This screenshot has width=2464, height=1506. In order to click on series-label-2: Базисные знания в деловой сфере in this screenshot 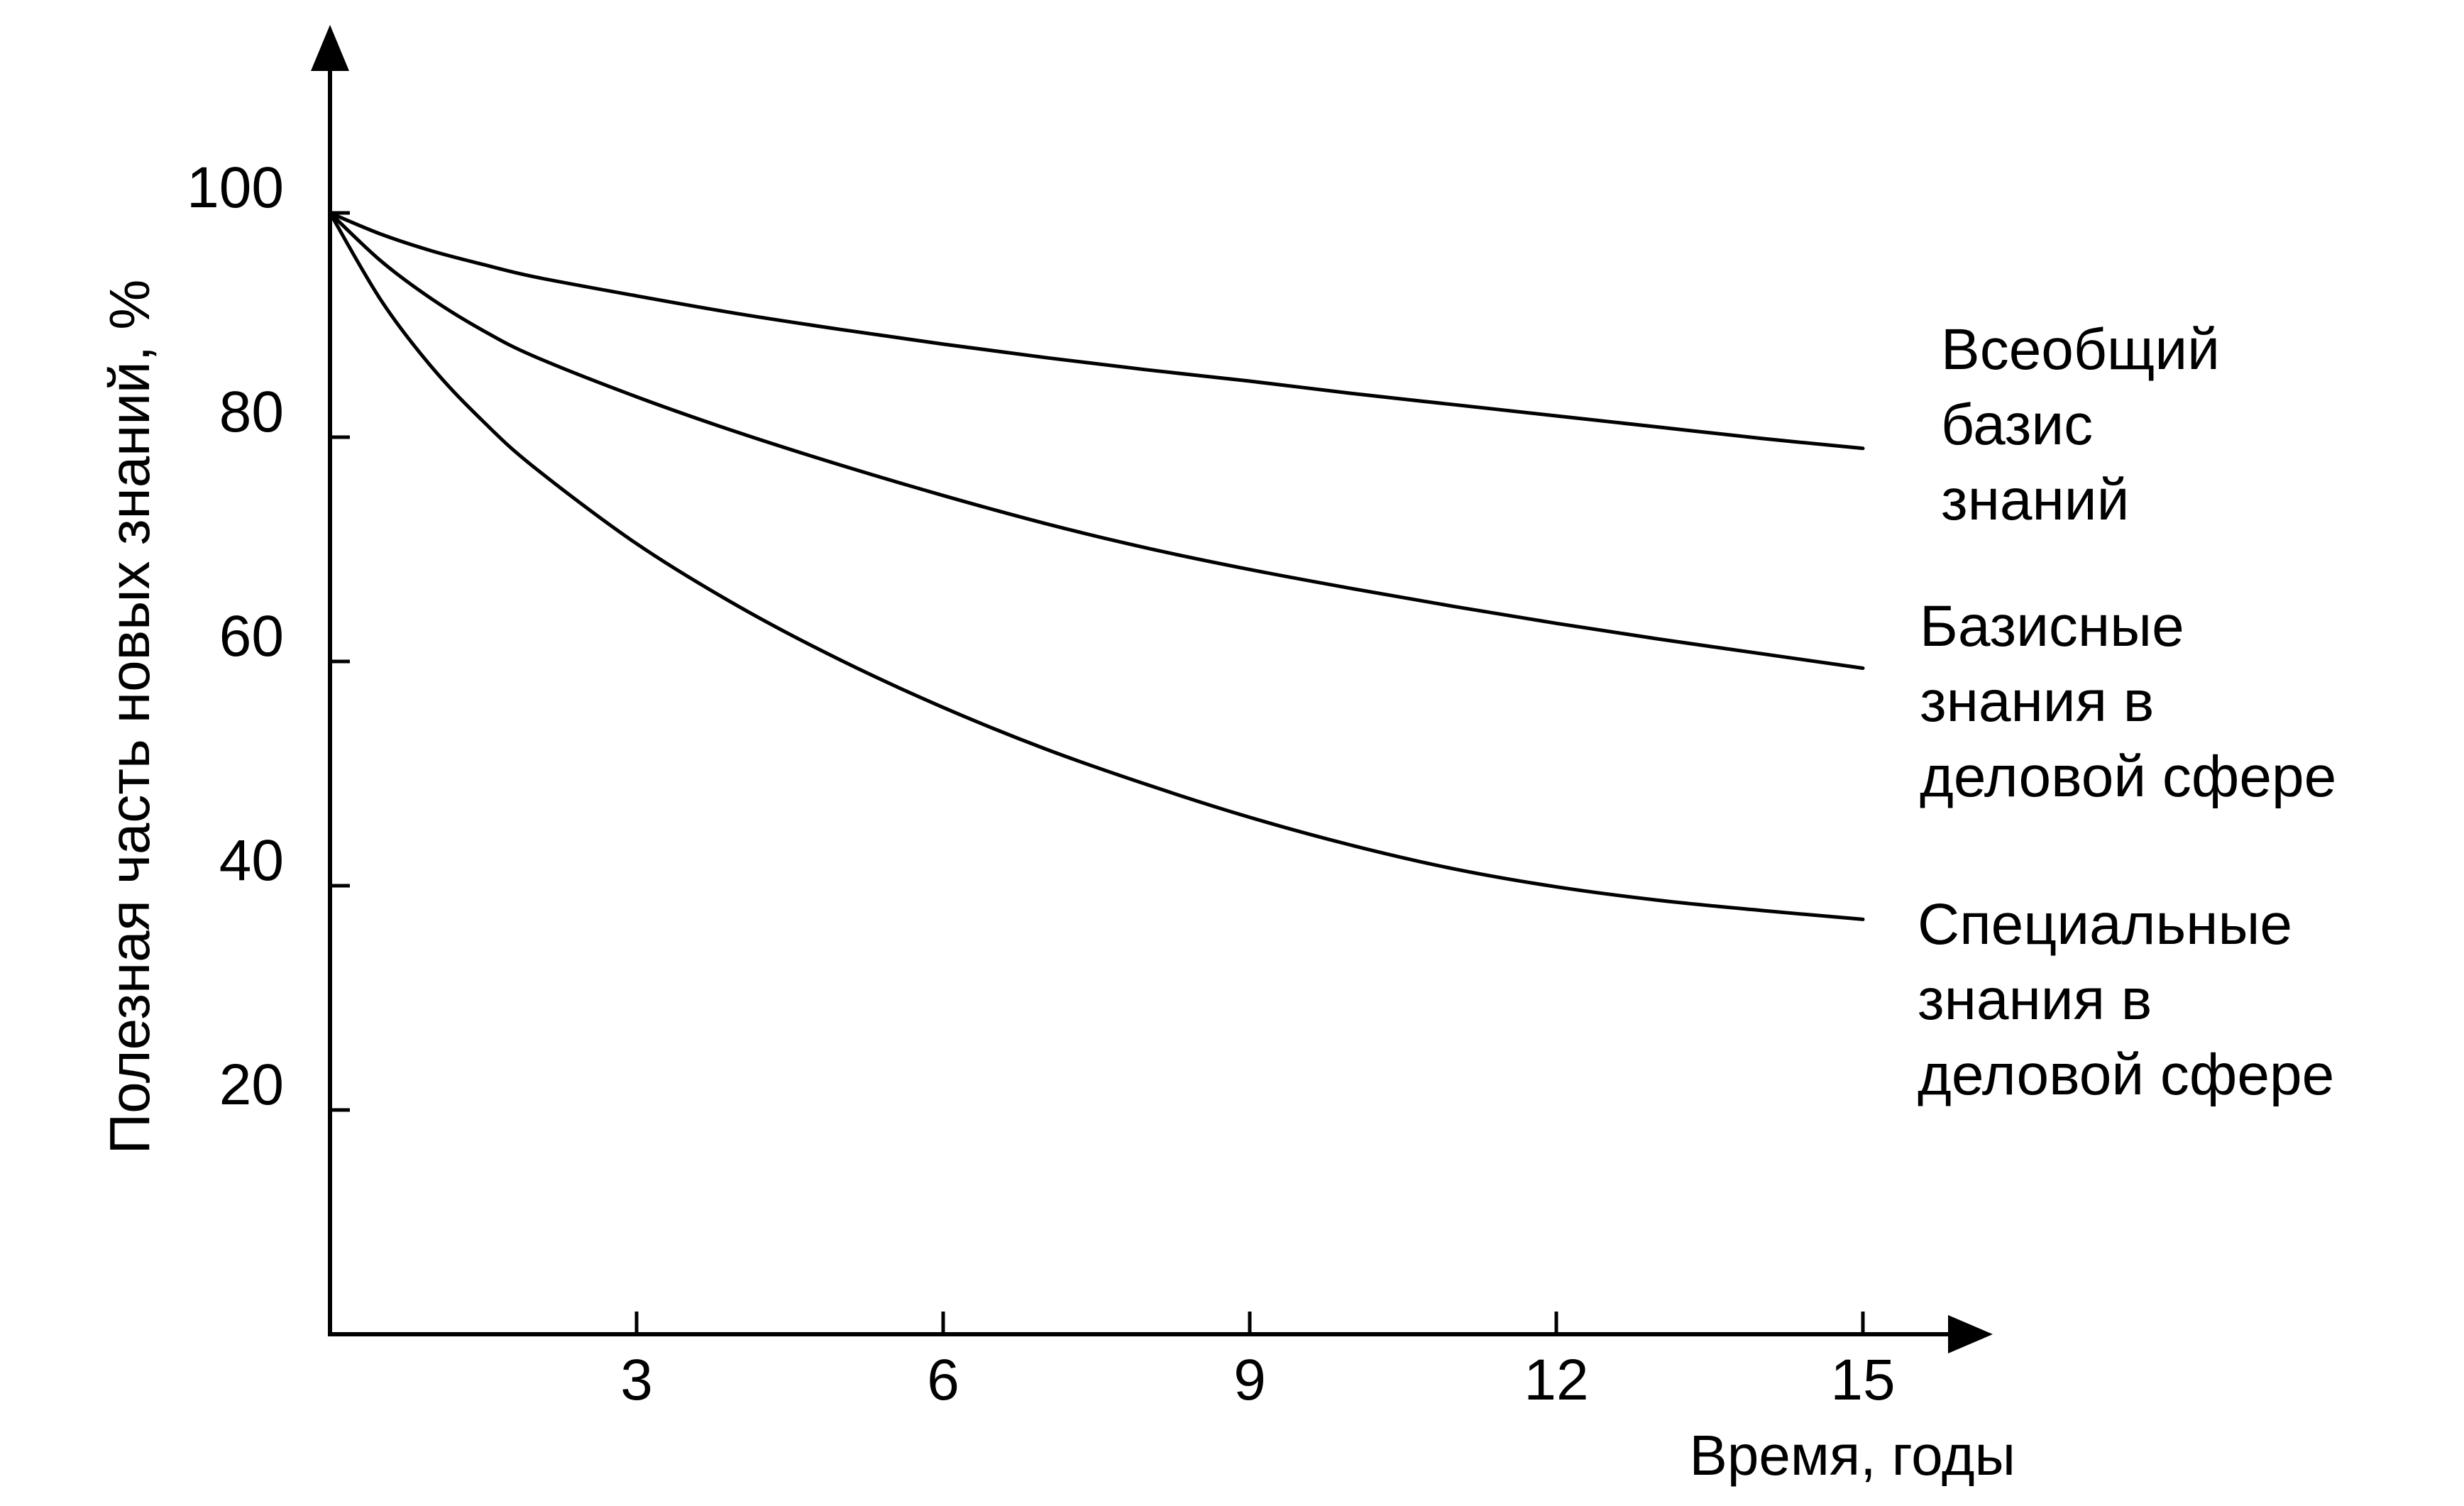, I will do `click(2128, 701)`.